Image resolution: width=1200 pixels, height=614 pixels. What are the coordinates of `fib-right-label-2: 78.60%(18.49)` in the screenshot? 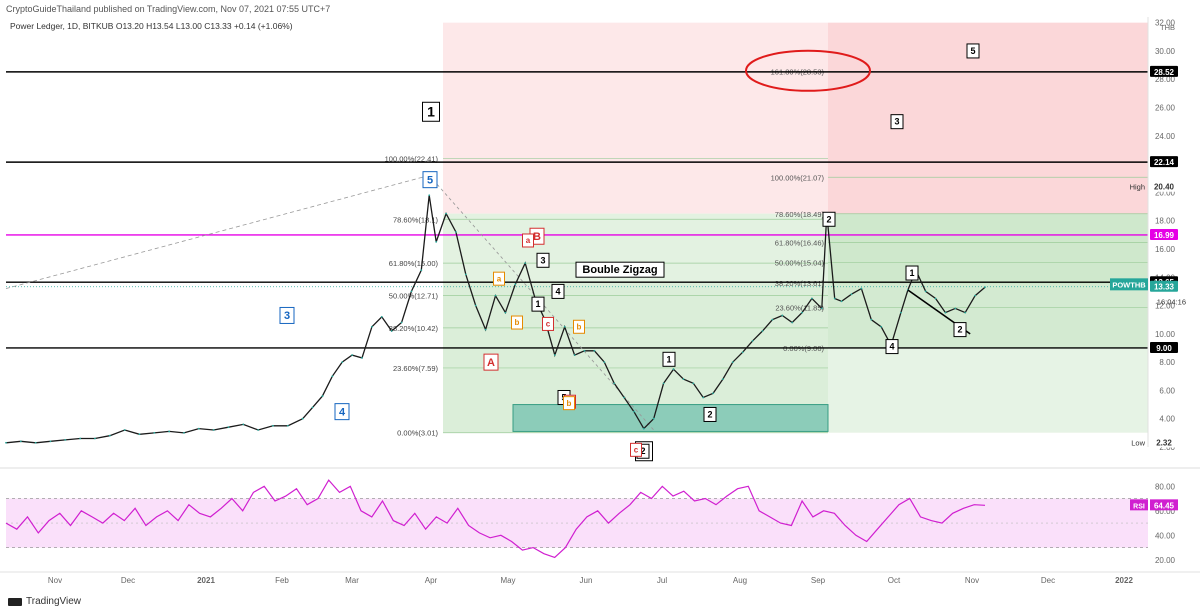 It's located at (800, 214).